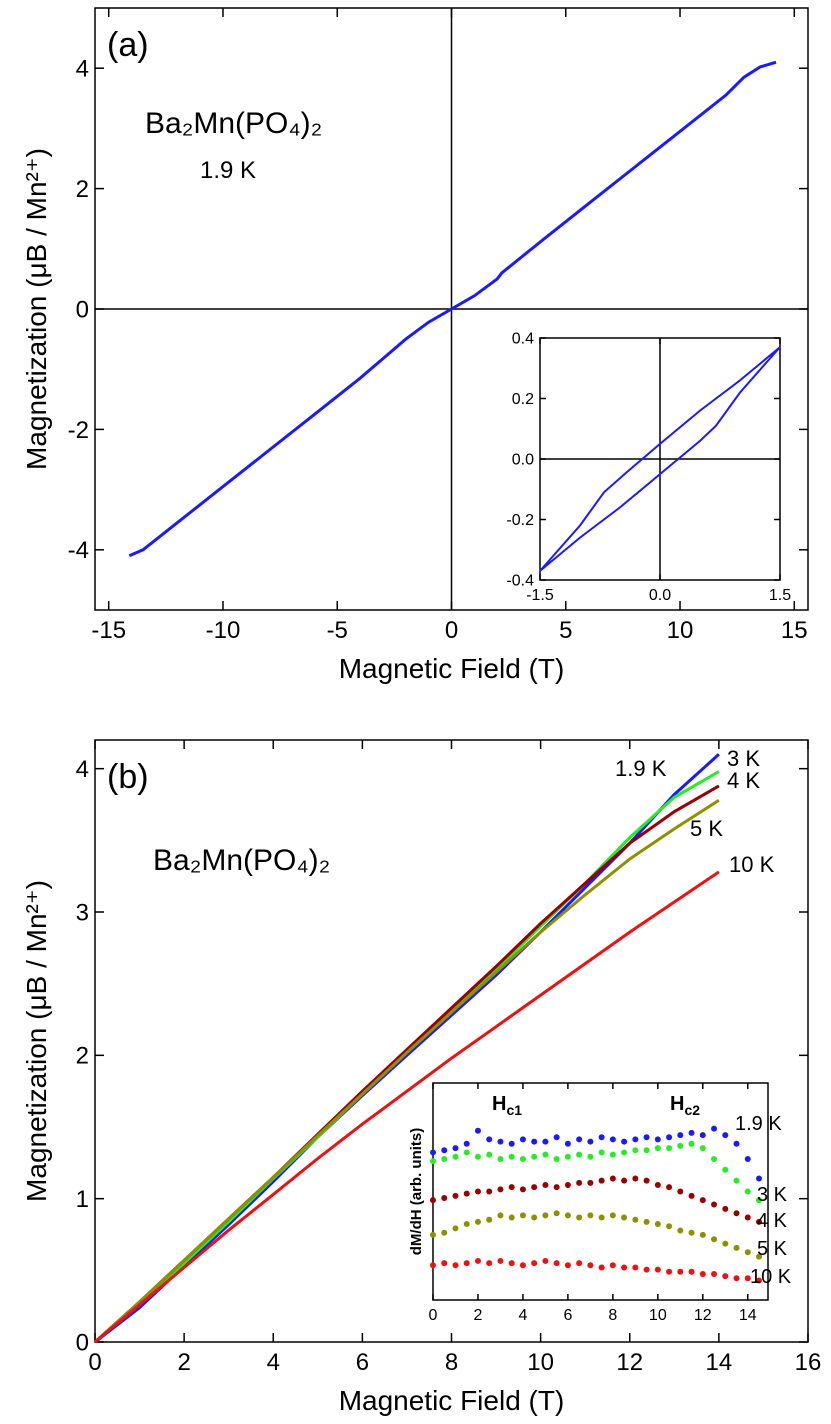  Describe the element at coordinates (692, 1110) in the screenshot. I see `annotation-subscript: c2` at that location.